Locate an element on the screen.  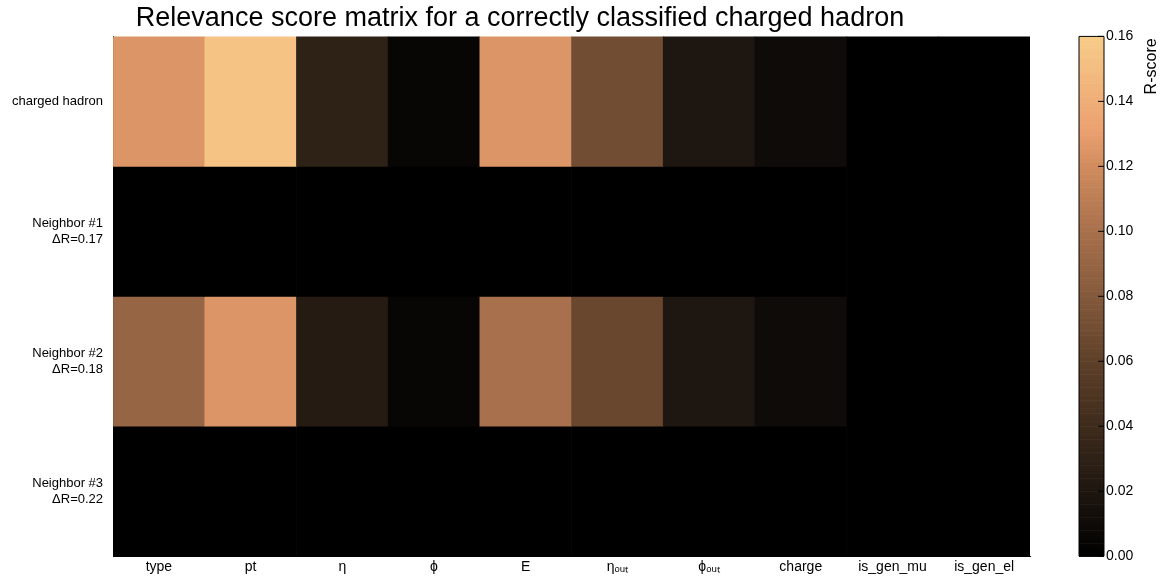
y-tick-label: Neighbor #2 ΔR=0.18 is located at coordinates (68, 360).